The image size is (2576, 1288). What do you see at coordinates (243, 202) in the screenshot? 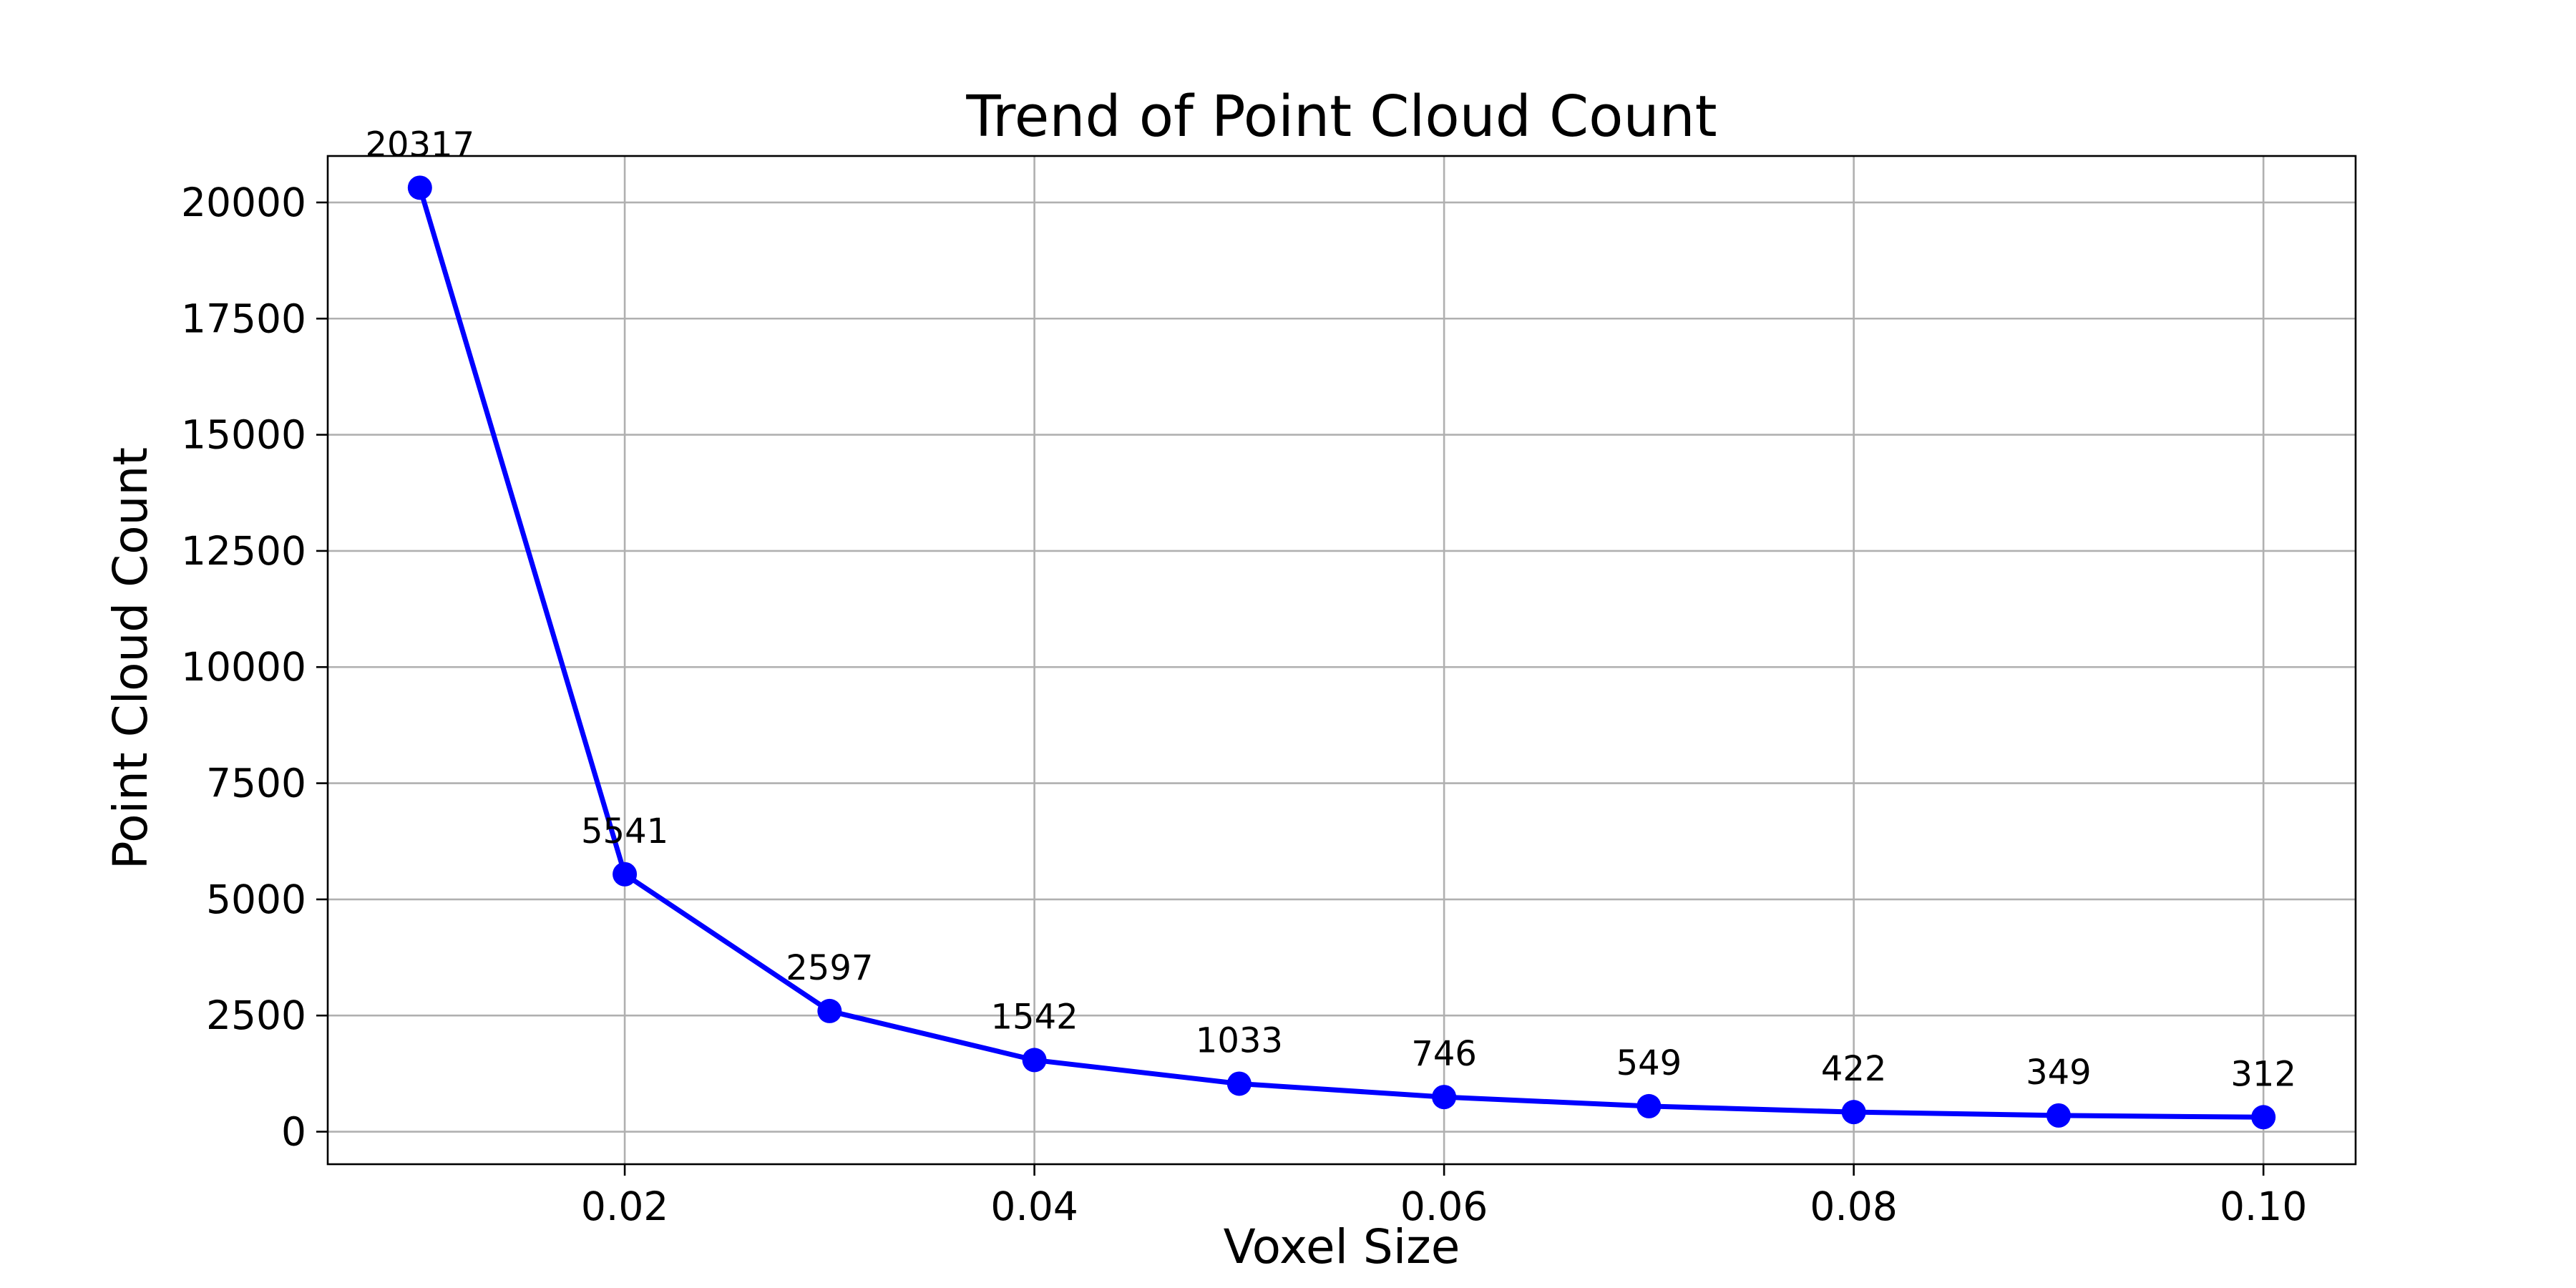
I see `y-tick-label: 20000` at bounding box center [243, 202].